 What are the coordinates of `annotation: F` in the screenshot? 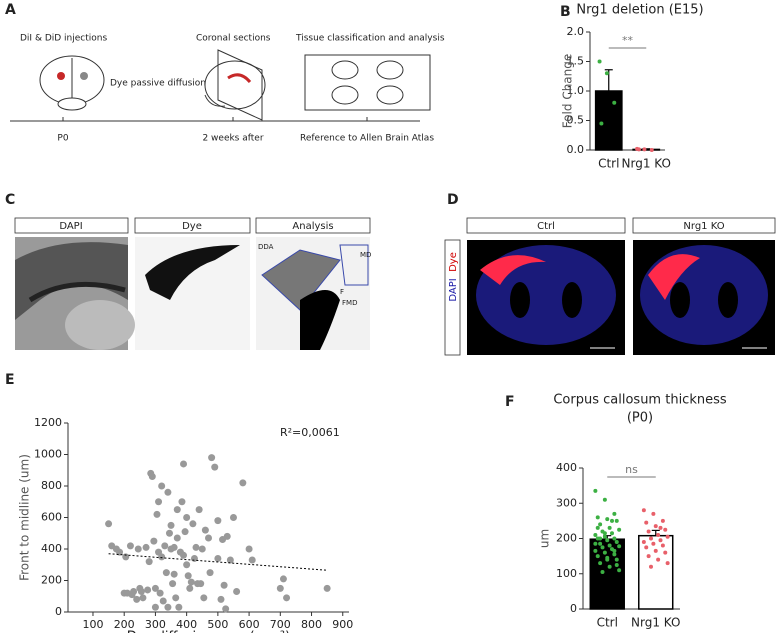 It's located at (342, 292).